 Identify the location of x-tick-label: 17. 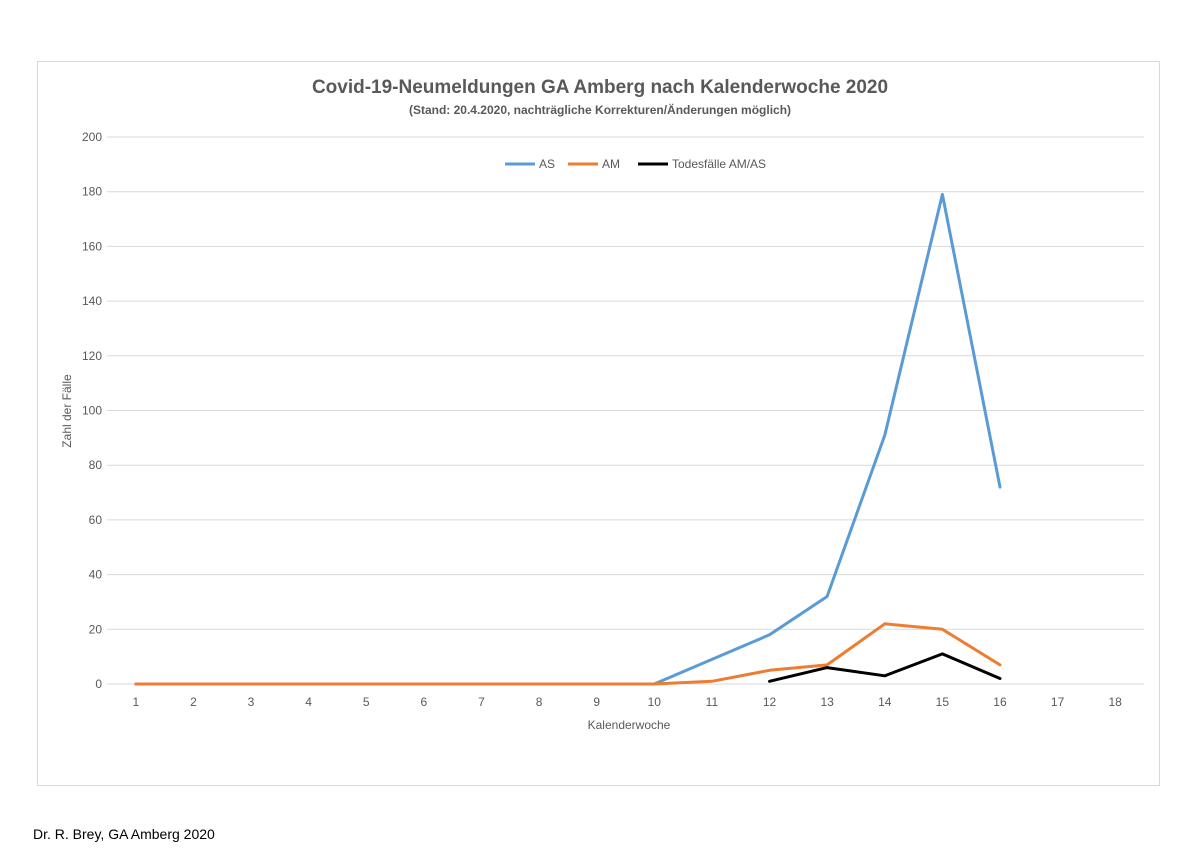
(1058, 702).